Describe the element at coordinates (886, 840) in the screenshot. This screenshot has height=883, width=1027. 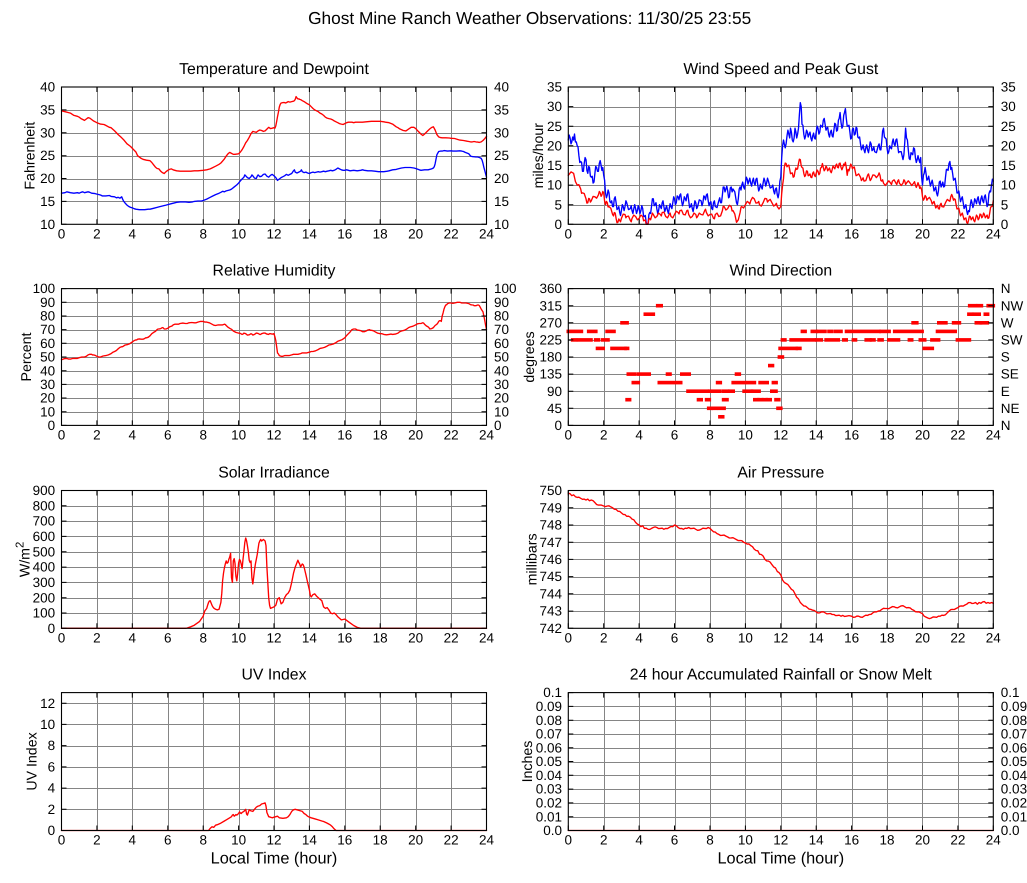
I see `svg-text: 18` at that location.